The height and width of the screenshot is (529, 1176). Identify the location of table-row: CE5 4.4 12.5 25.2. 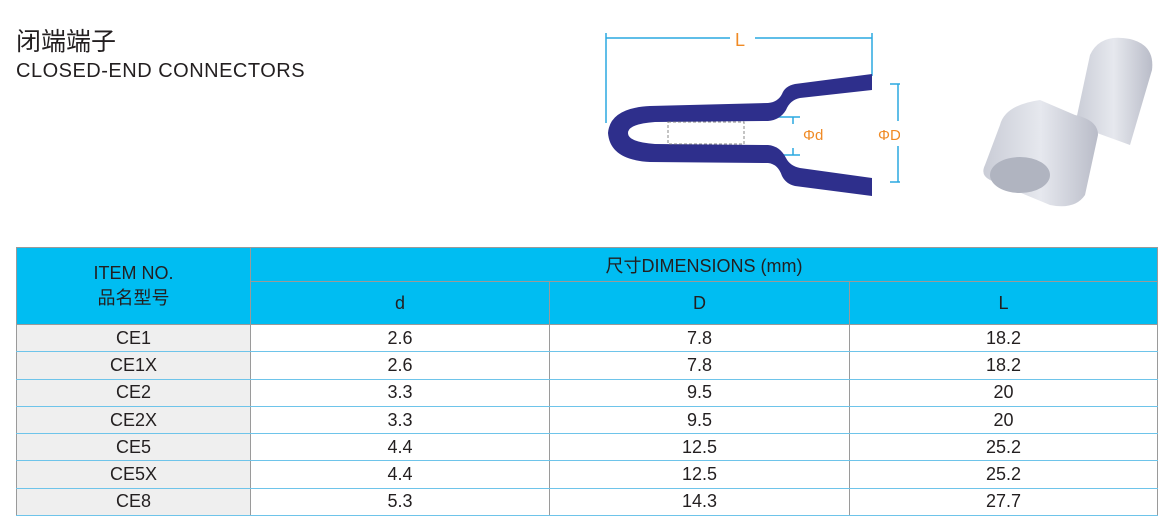
(587, 447).